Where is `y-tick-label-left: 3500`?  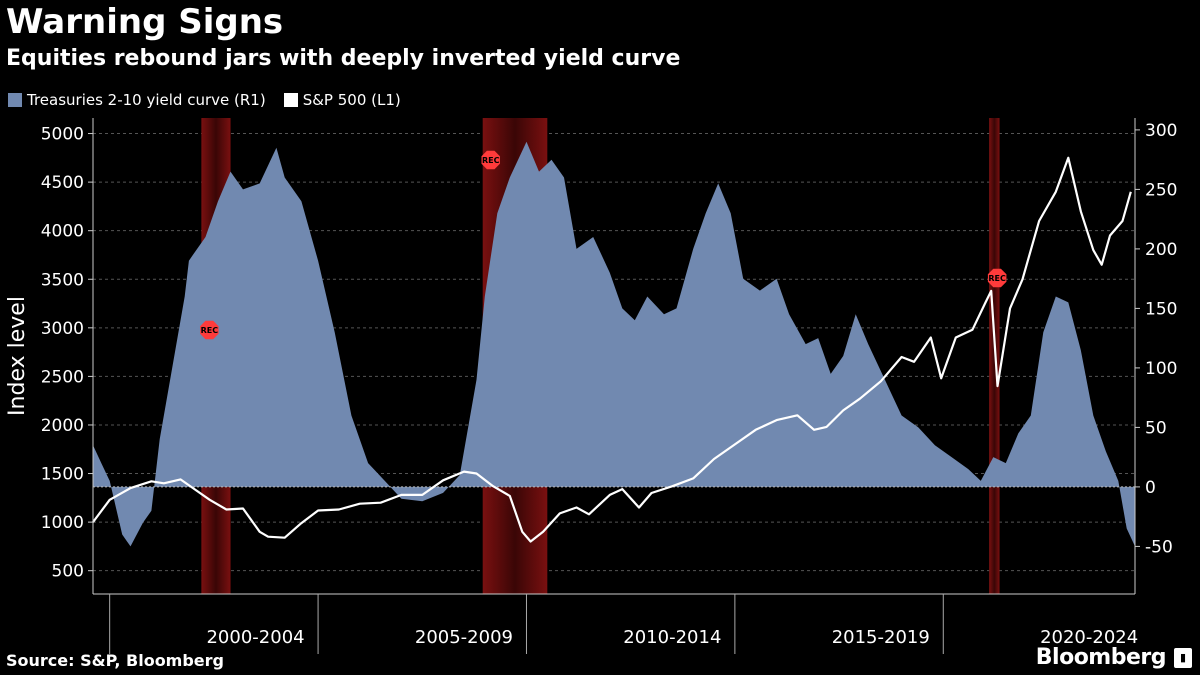 y-tick-label-left: 3500 is located at coordinates (62, 280).